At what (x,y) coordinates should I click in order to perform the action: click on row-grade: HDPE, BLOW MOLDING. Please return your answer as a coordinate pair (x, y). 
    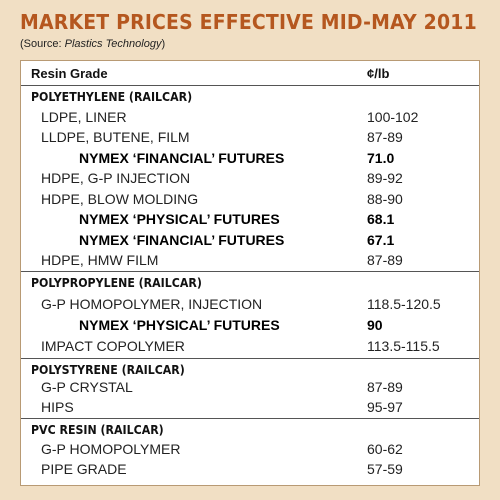
    Looking at the image, I should click on (120, 199).